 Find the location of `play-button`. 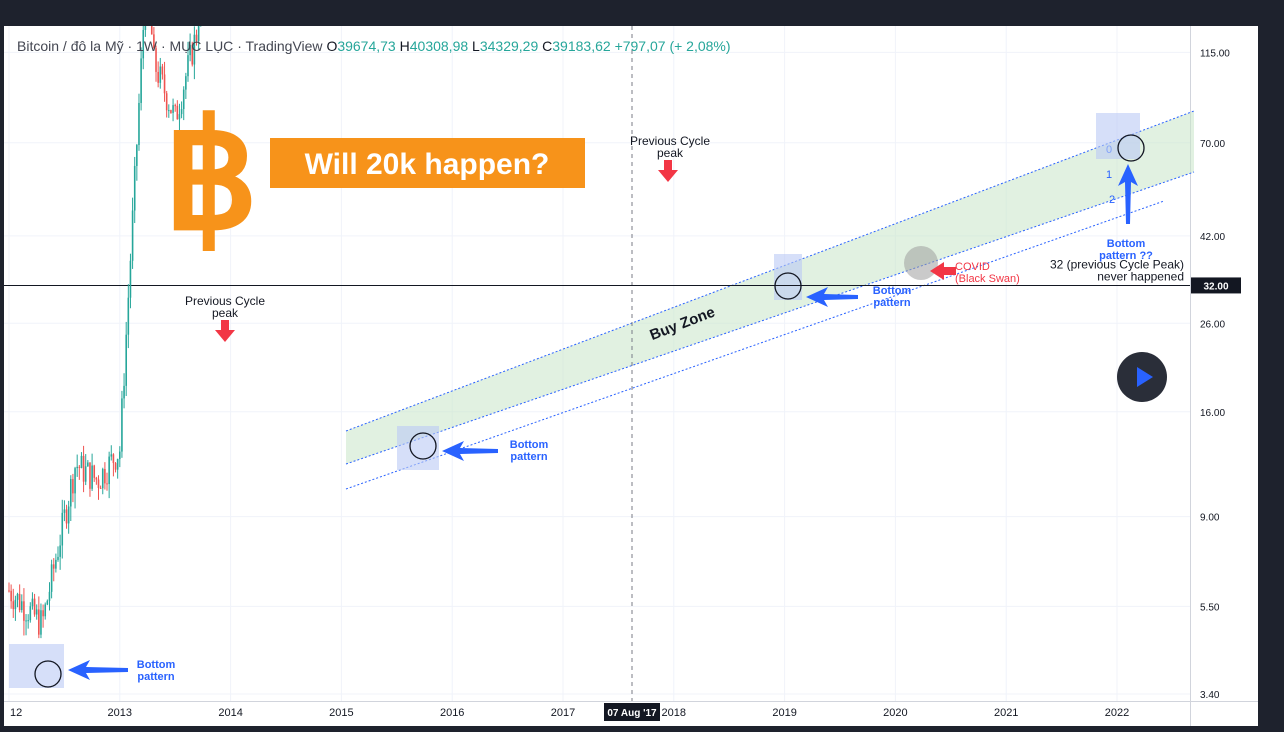

play-button is located at coordinates (1142, 377).